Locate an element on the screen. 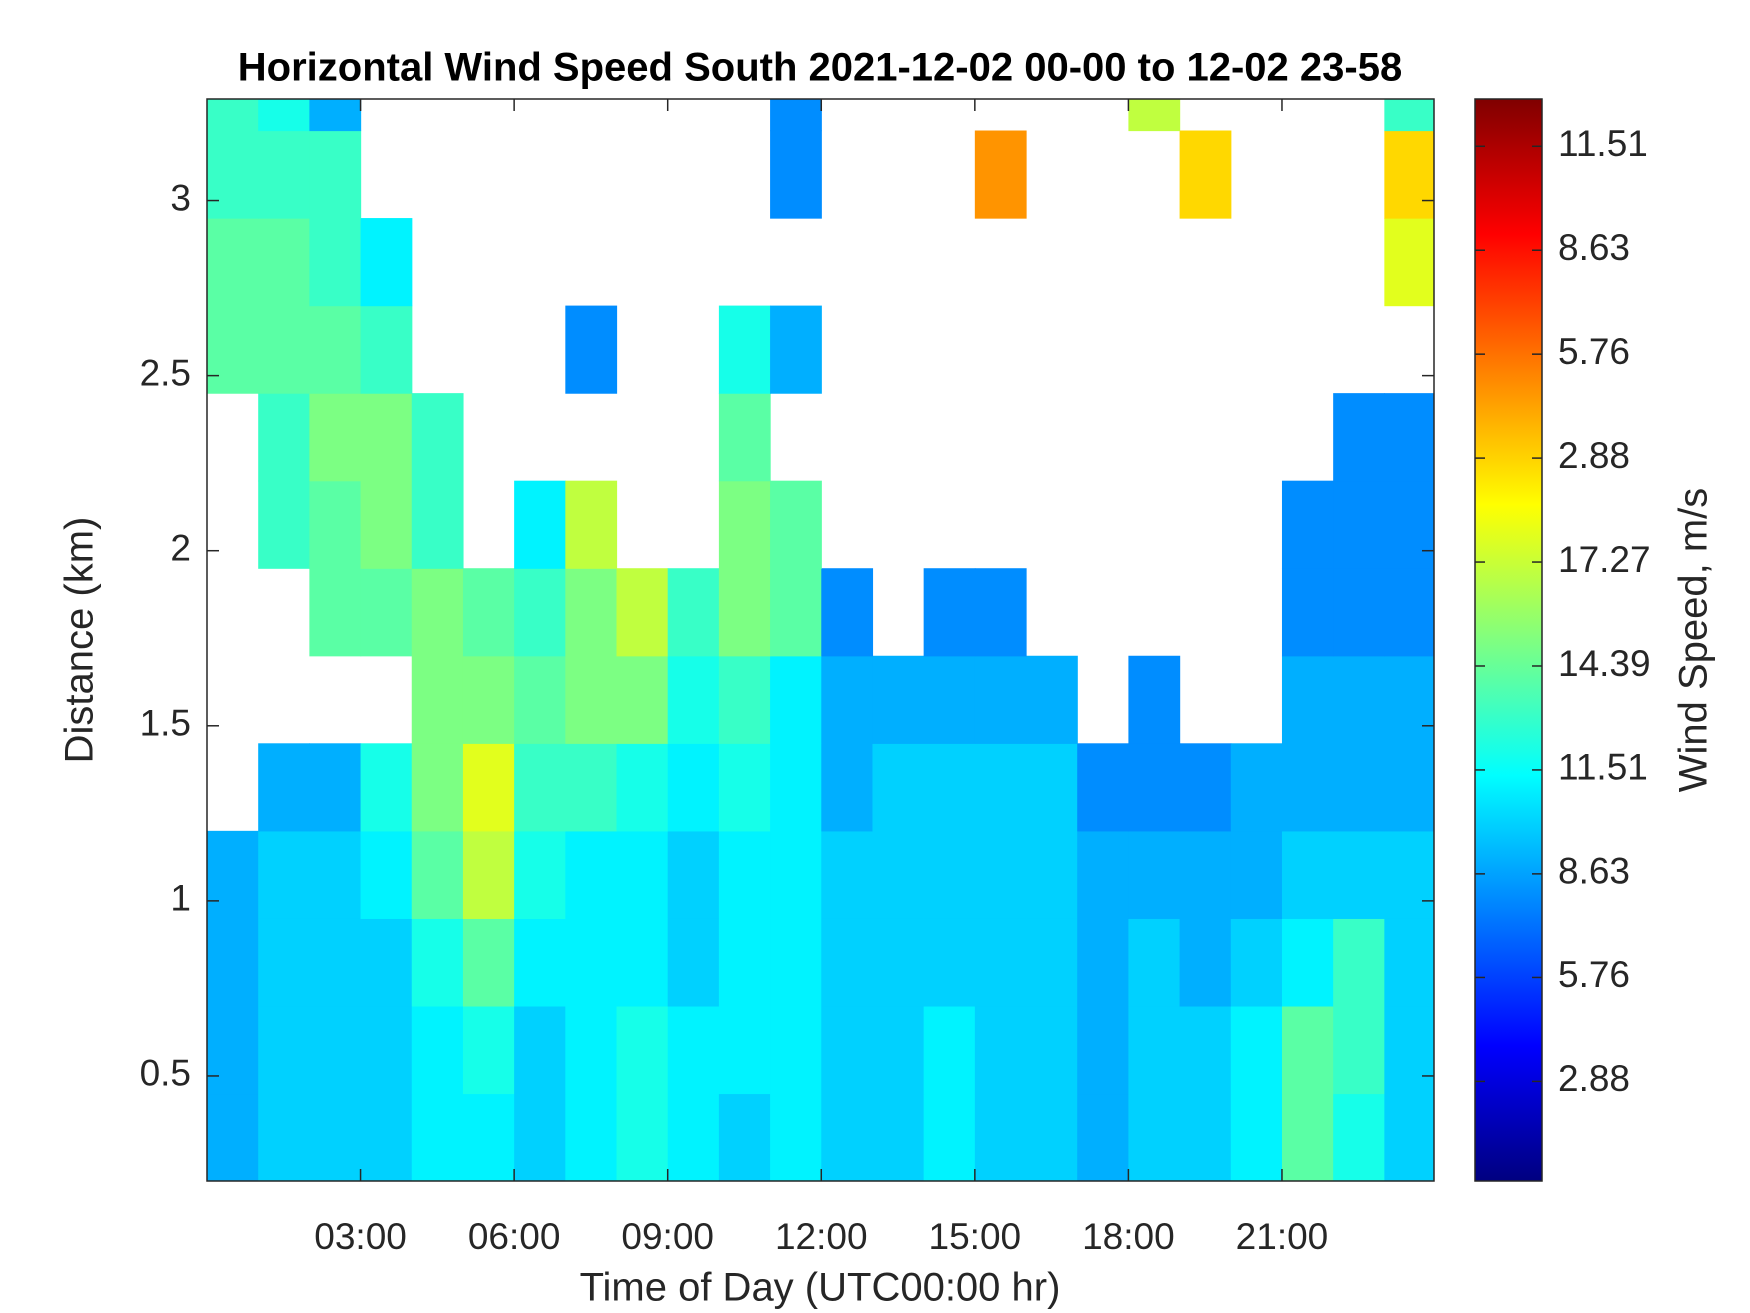 The image size is (1750, 1313). x-tick-label: 12:00 is located at coordinates (821, 1236).